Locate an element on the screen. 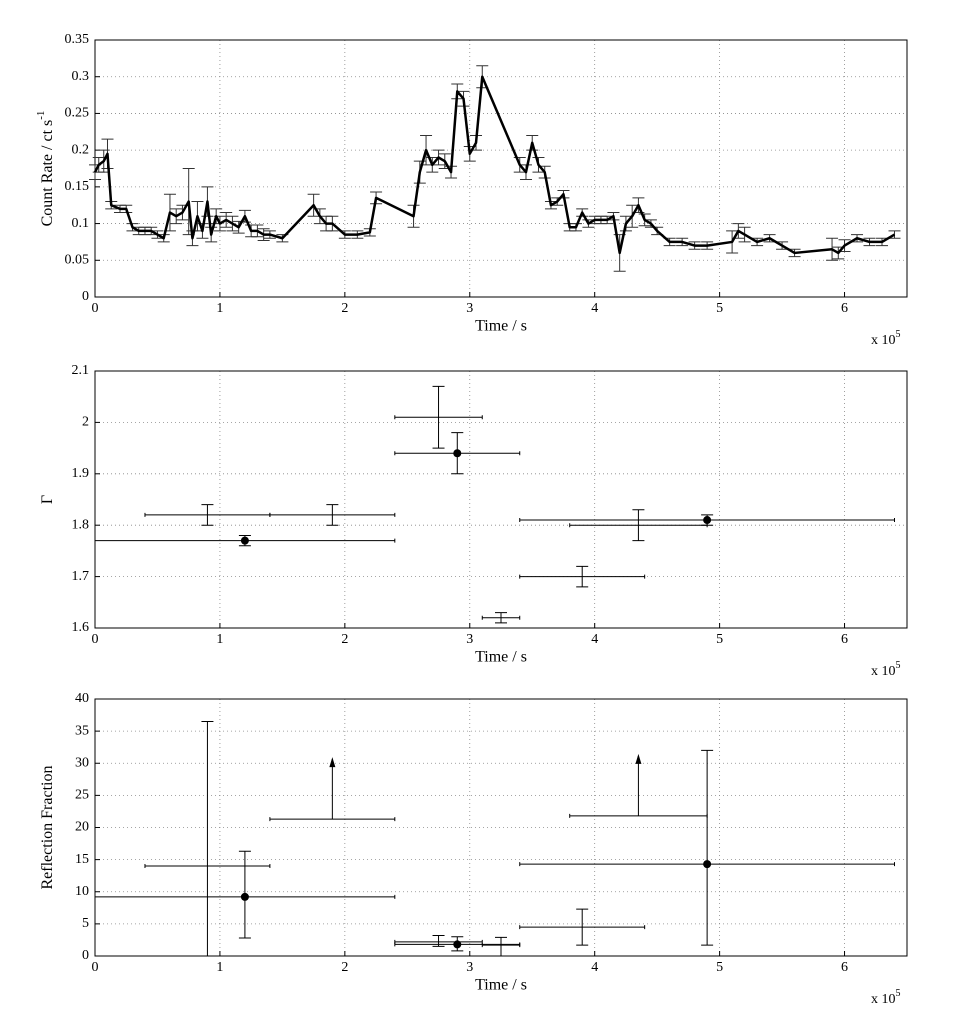 The image size is (953, 1028). y-tick-label: 30 is located at coordinates (82, 762).